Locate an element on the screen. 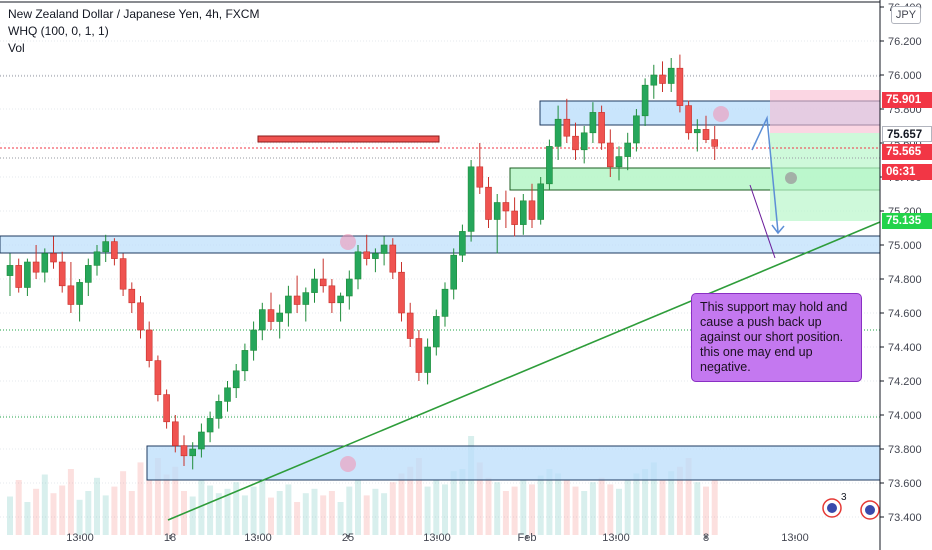  countdown-label: 06:31 is located at coordinates (907, 172).